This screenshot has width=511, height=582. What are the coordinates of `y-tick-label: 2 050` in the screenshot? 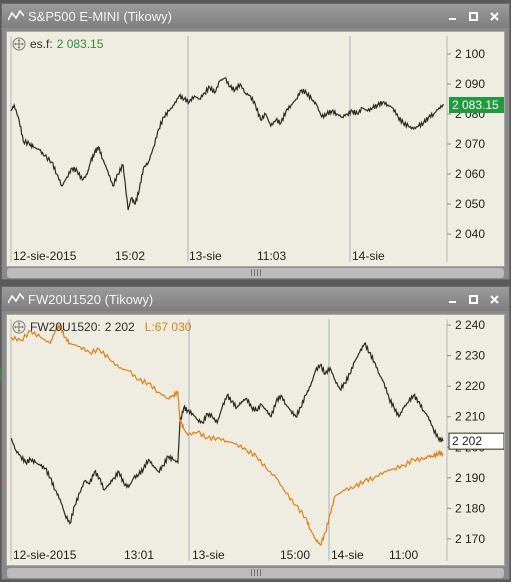 It's located at (470, 204).